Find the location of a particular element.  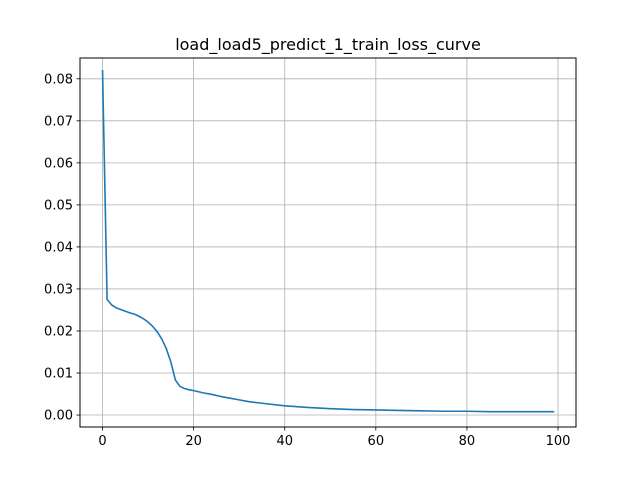

y-tick-label: 0.00 is located at coordinates (58, 416).